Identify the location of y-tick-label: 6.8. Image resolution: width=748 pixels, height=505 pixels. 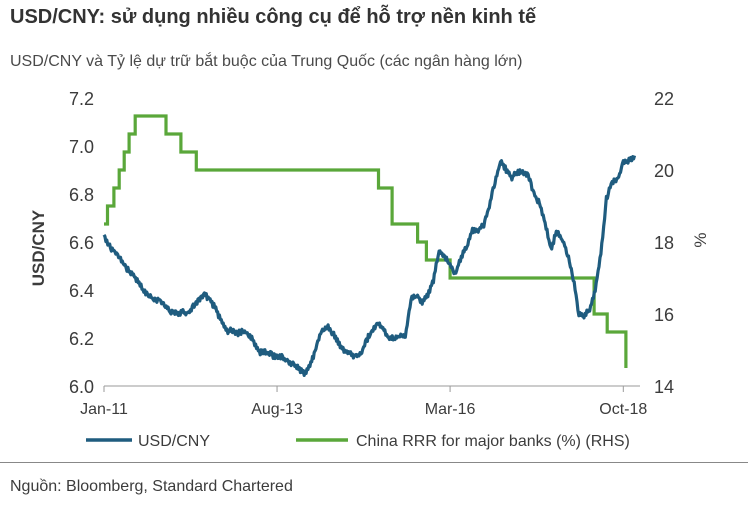
(81, 195).